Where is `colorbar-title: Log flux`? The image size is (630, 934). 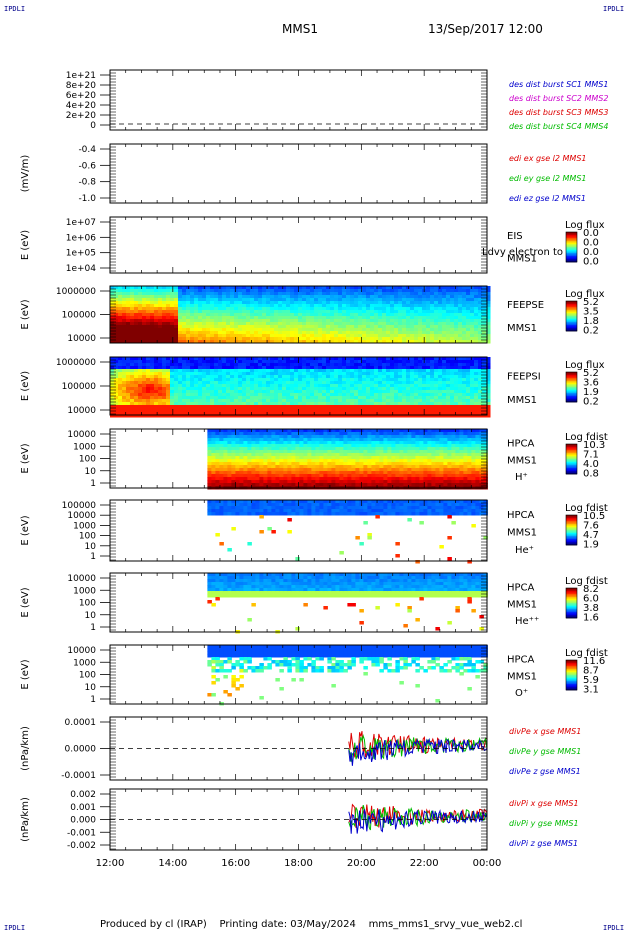 colorbar-title: Log flux is located at coordinates (585, 294).